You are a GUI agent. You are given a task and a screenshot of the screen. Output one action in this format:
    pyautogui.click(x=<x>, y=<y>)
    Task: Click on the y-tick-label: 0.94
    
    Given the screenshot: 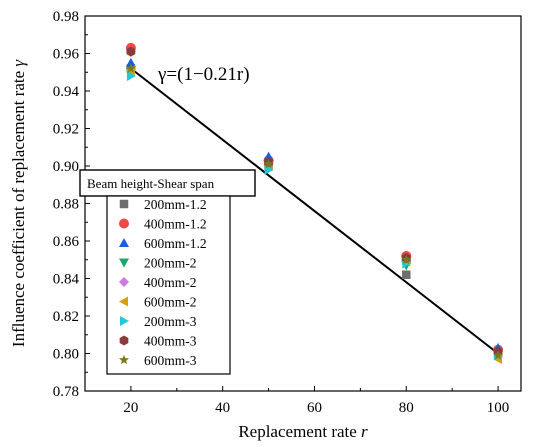 What is the action you would take?
    pyautogui.click(x=66, y=92)
    